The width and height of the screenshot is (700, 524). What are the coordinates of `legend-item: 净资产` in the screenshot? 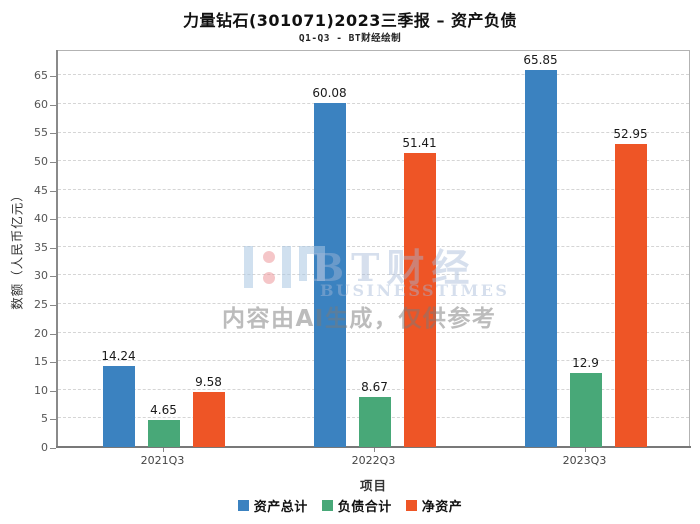 It's located at (434, 505).